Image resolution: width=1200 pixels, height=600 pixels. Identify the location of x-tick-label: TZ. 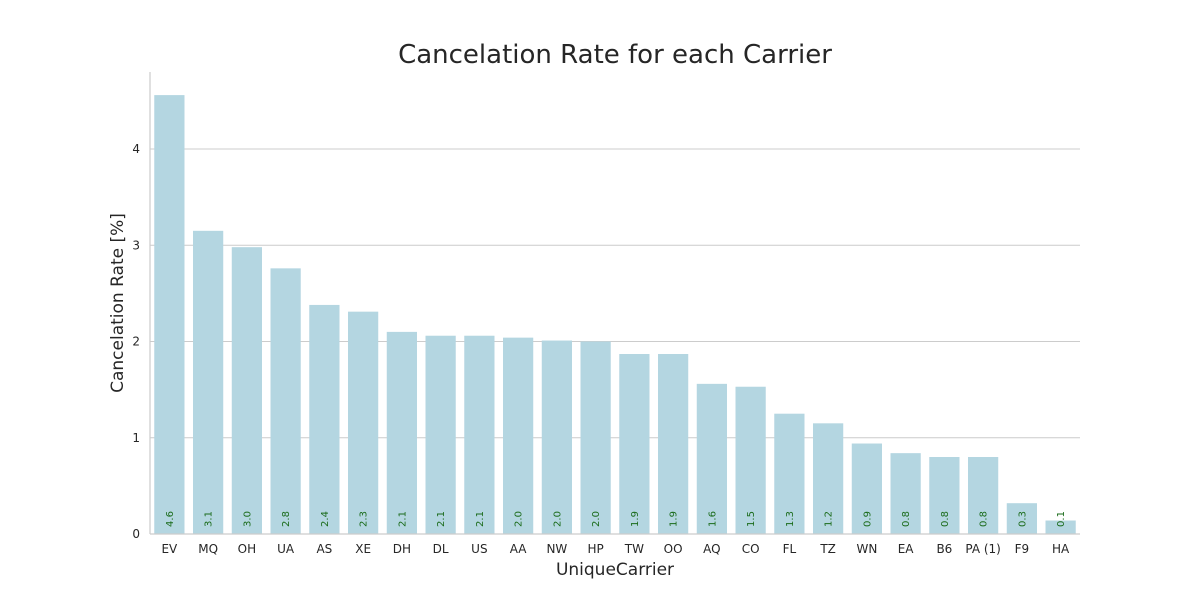
(827, 549).